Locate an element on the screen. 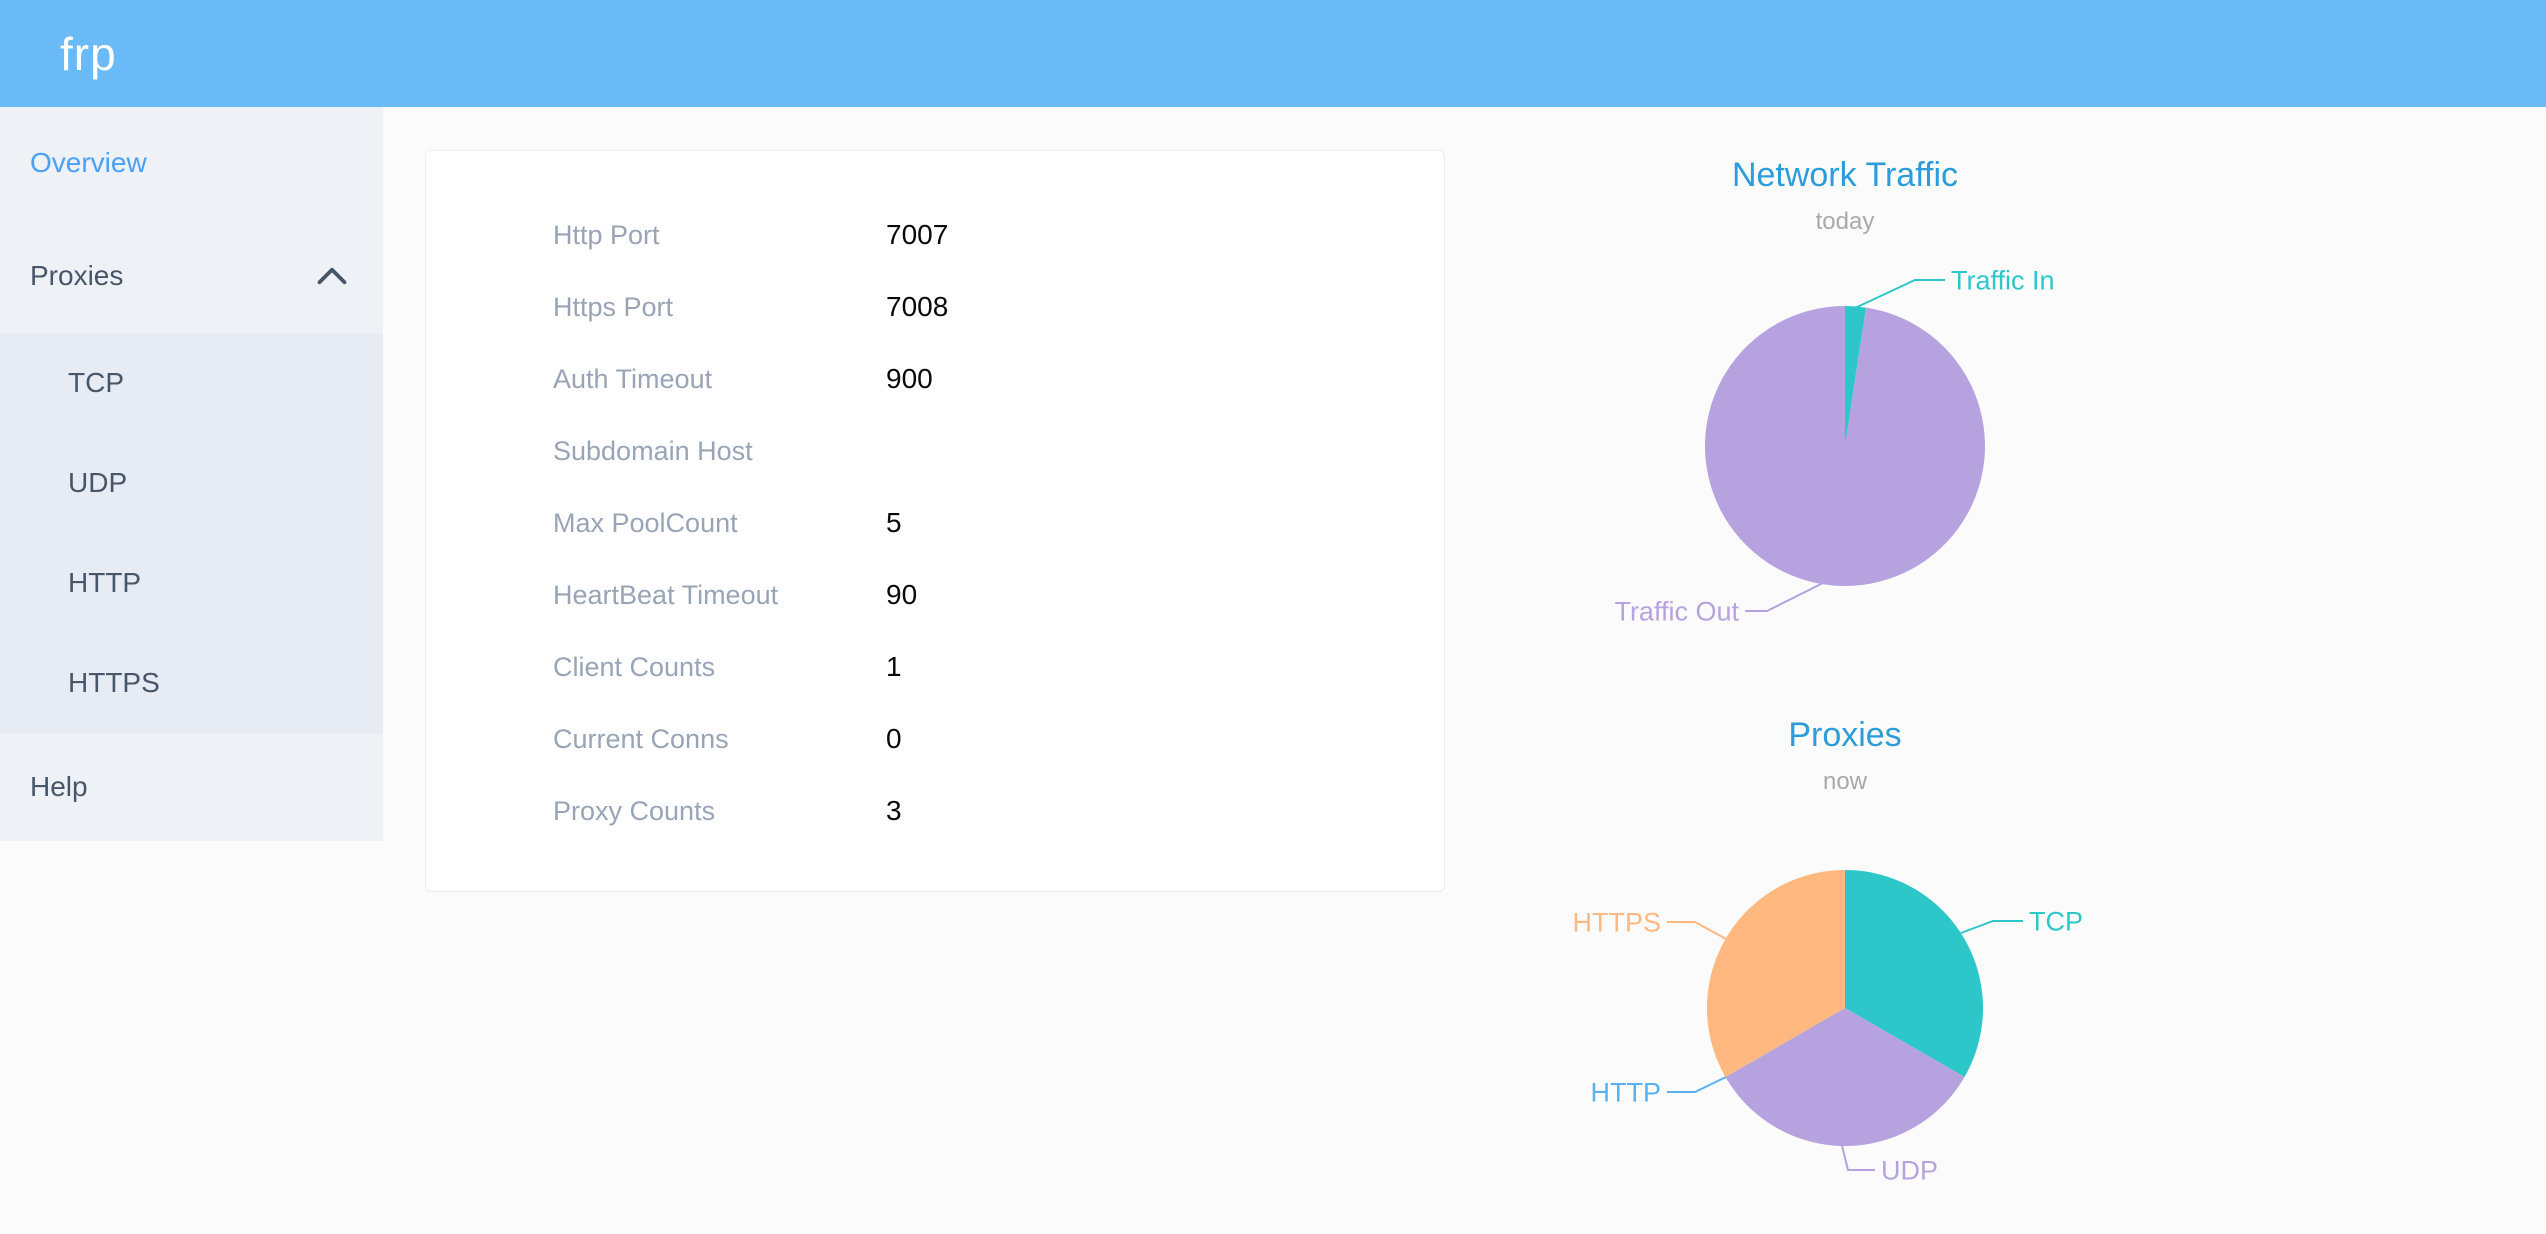 The width and height of the screenshot is (2546, 1234). sidebar-item-help-label: Help is located at coordinates (59, 786).